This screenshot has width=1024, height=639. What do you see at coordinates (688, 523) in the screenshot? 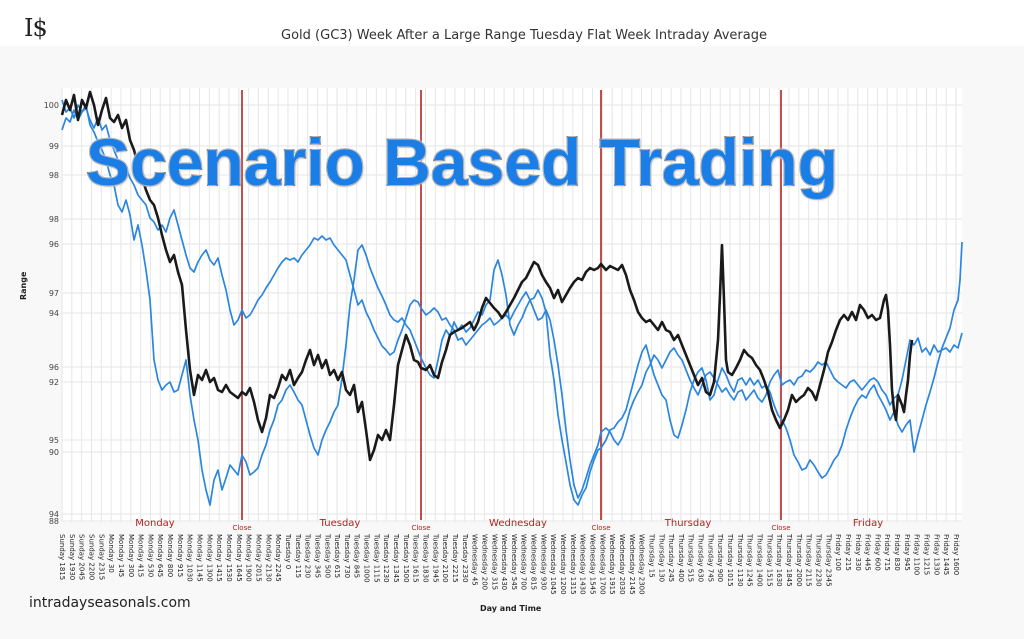
I see `day-label: Thursday` at bounding box center [688, 523].